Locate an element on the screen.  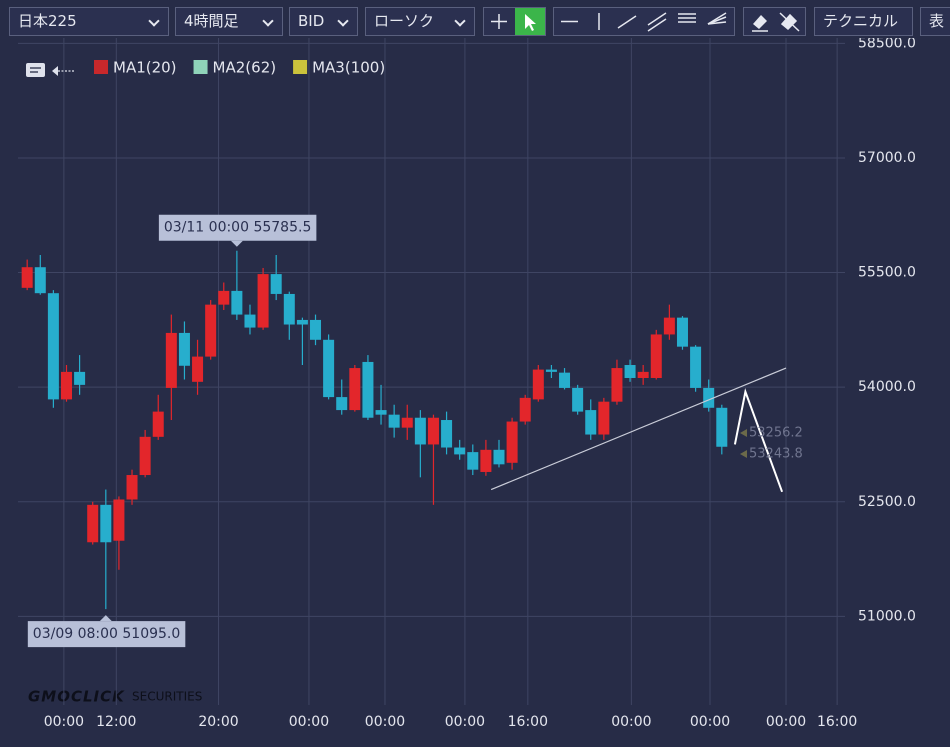
annotation-text: 03/09 08:00 51095.0 is located at coordinates (107, 634).